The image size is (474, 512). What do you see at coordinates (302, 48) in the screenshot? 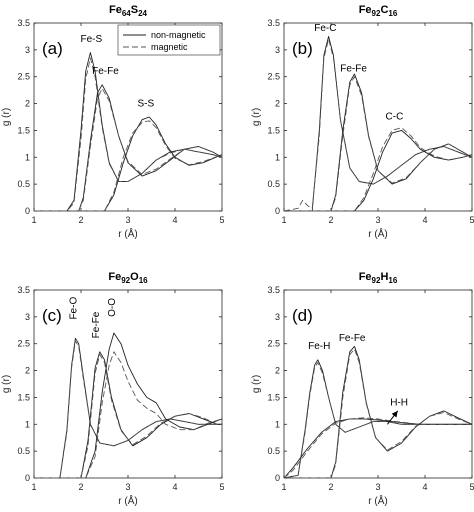
I see `panel-letter: (b)` at bounding box center [302, 48].